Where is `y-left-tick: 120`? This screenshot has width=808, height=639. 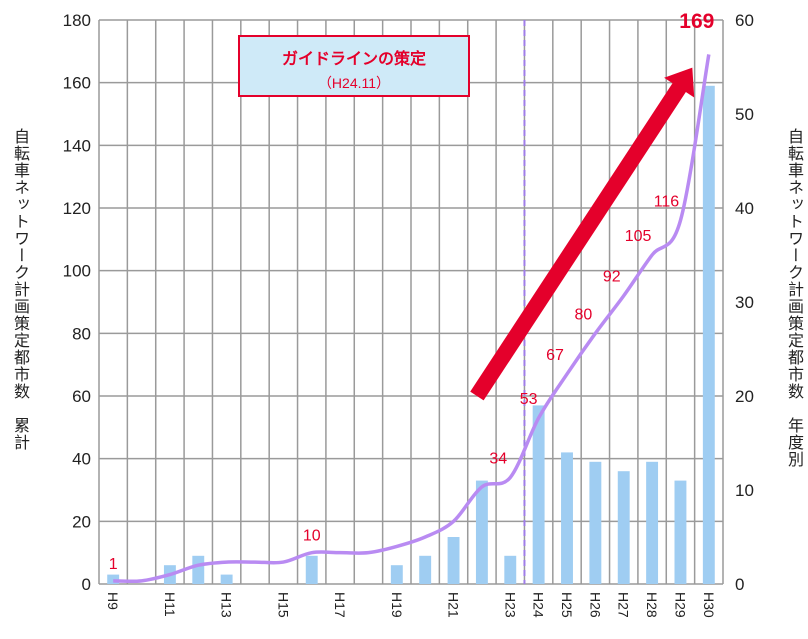
y-left-tick: 120 is located at coordinates (77, 208).